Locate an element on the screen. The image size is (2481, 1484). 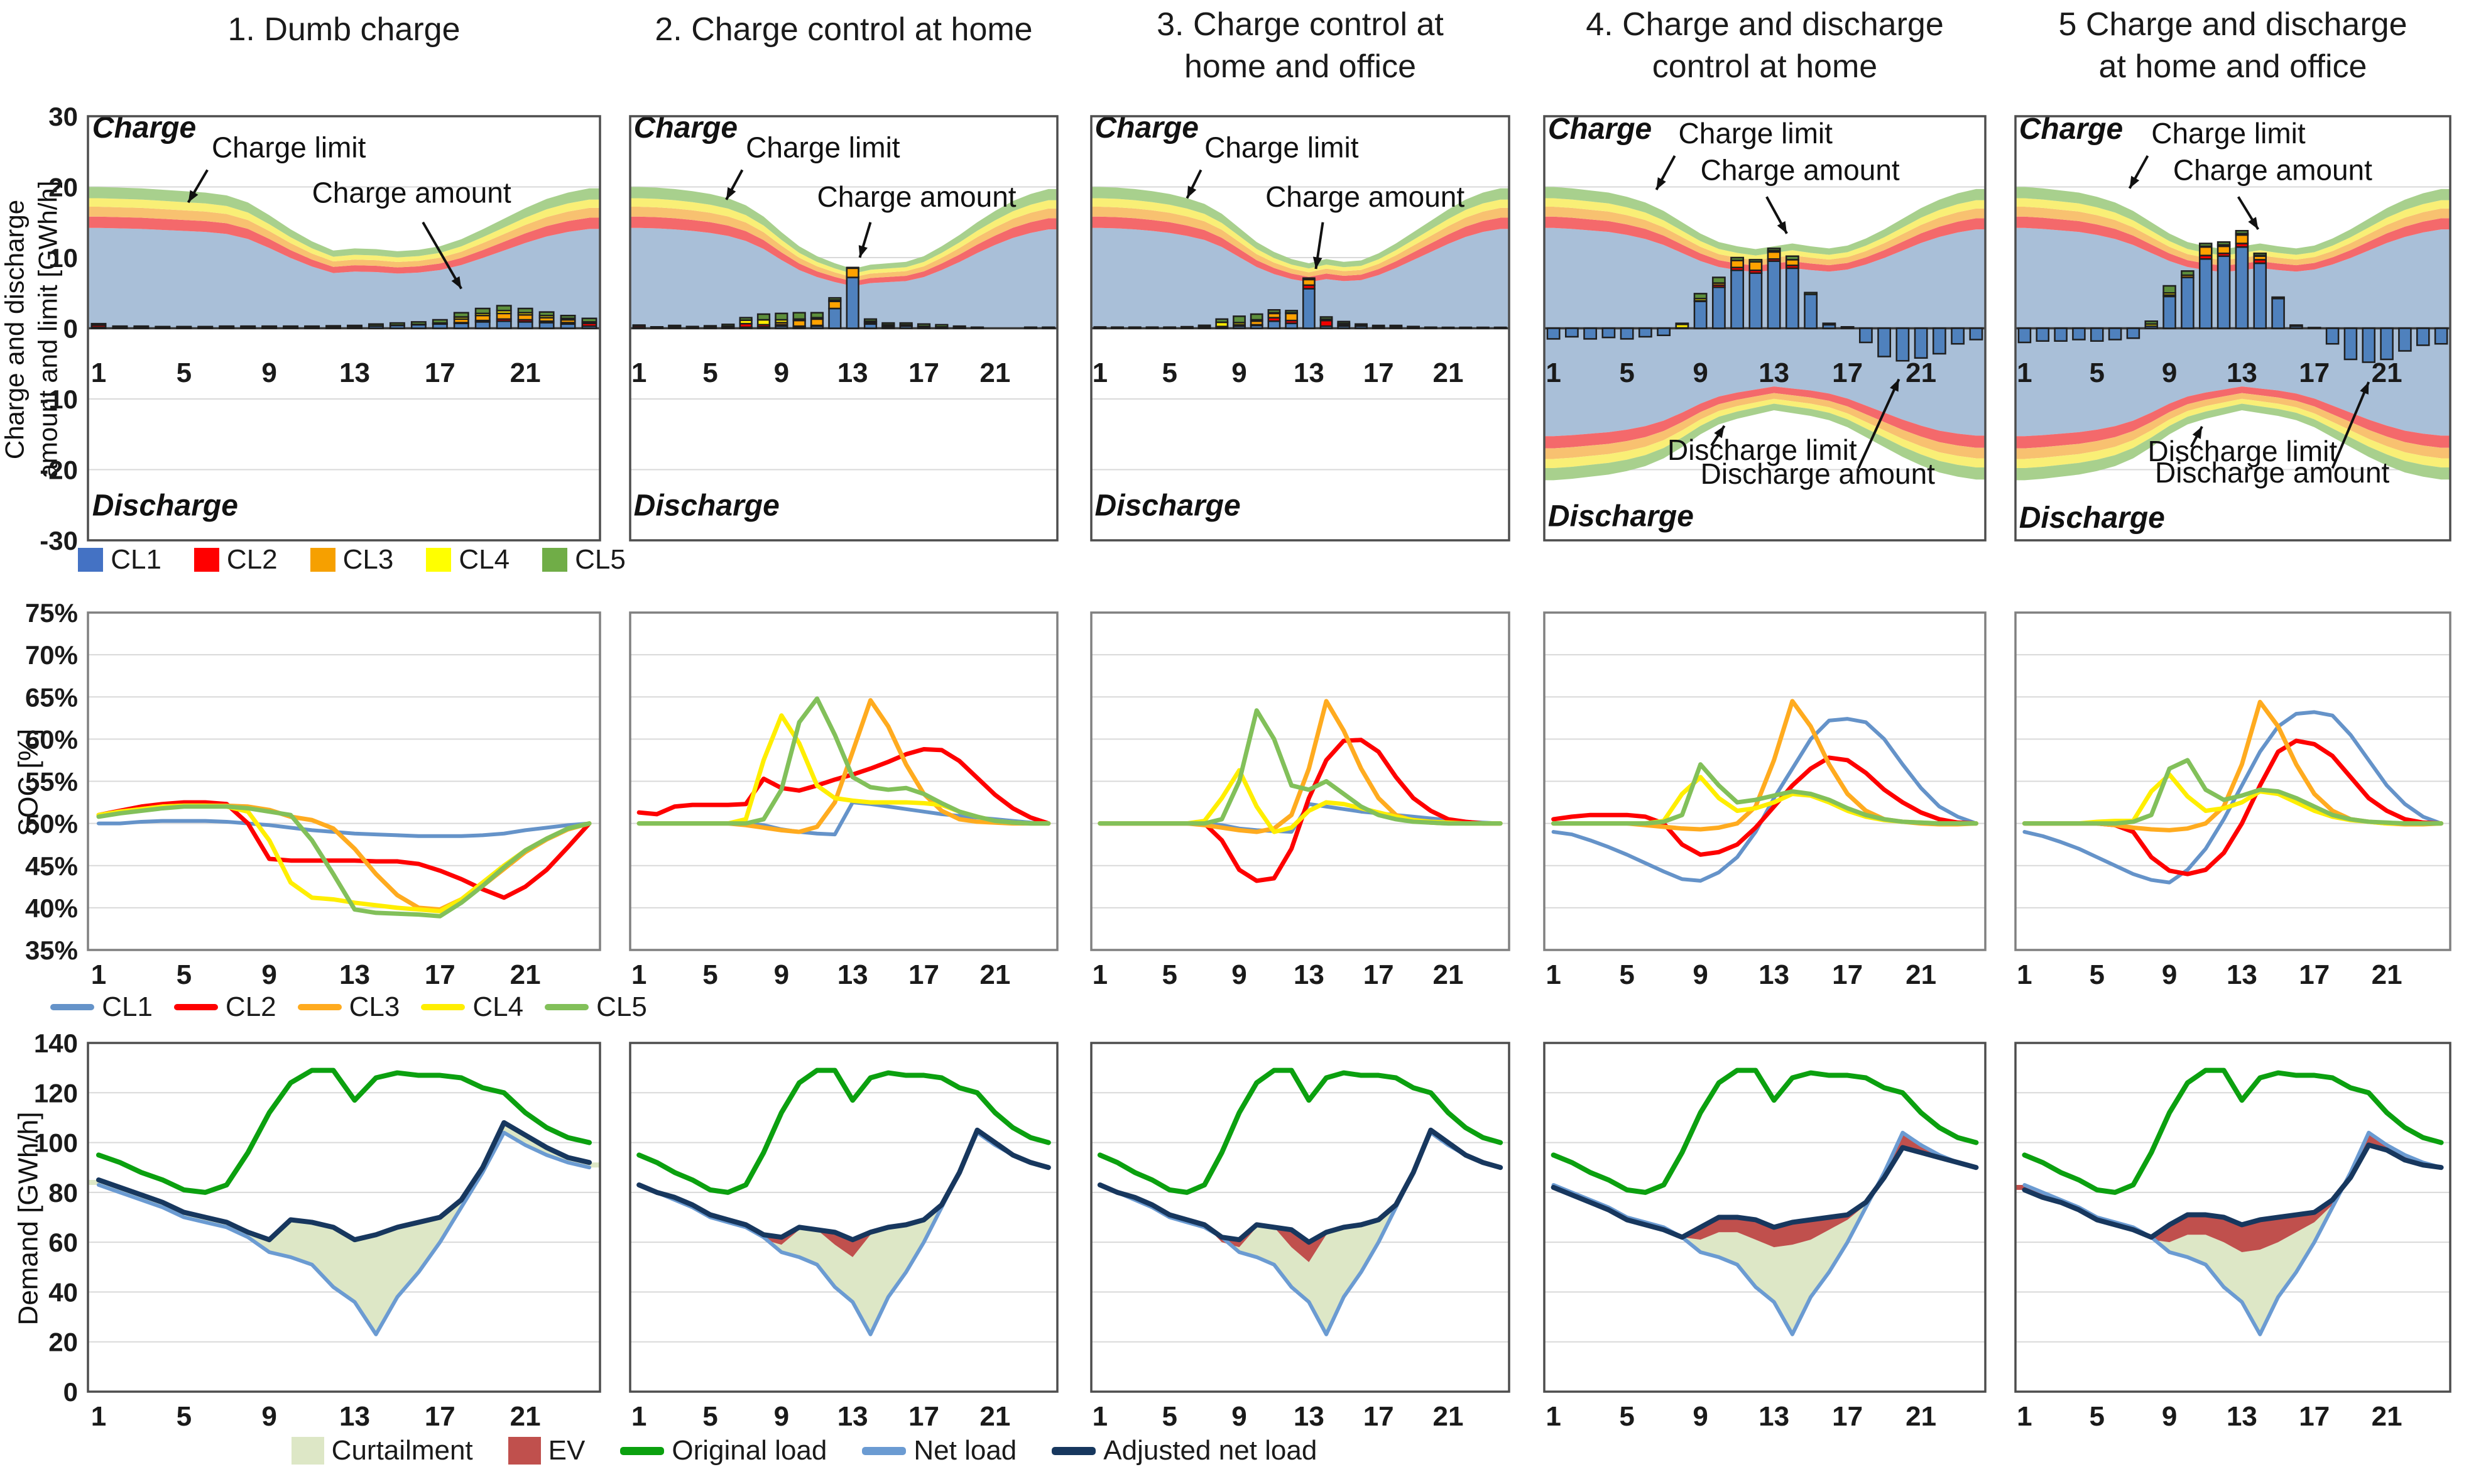
legend2-item-cl3-swatch is located at coordinates (319, 1007).